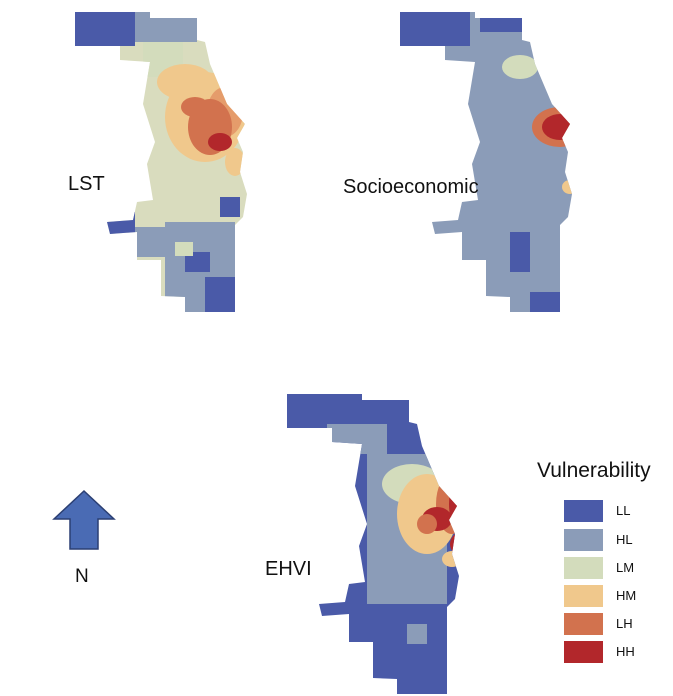 The height and width of the screenshot is (696, 673). What do you see at coordinates (624, 623) in the screenshot?
I see `legend-label: LH` at bounding box center [624, 623].